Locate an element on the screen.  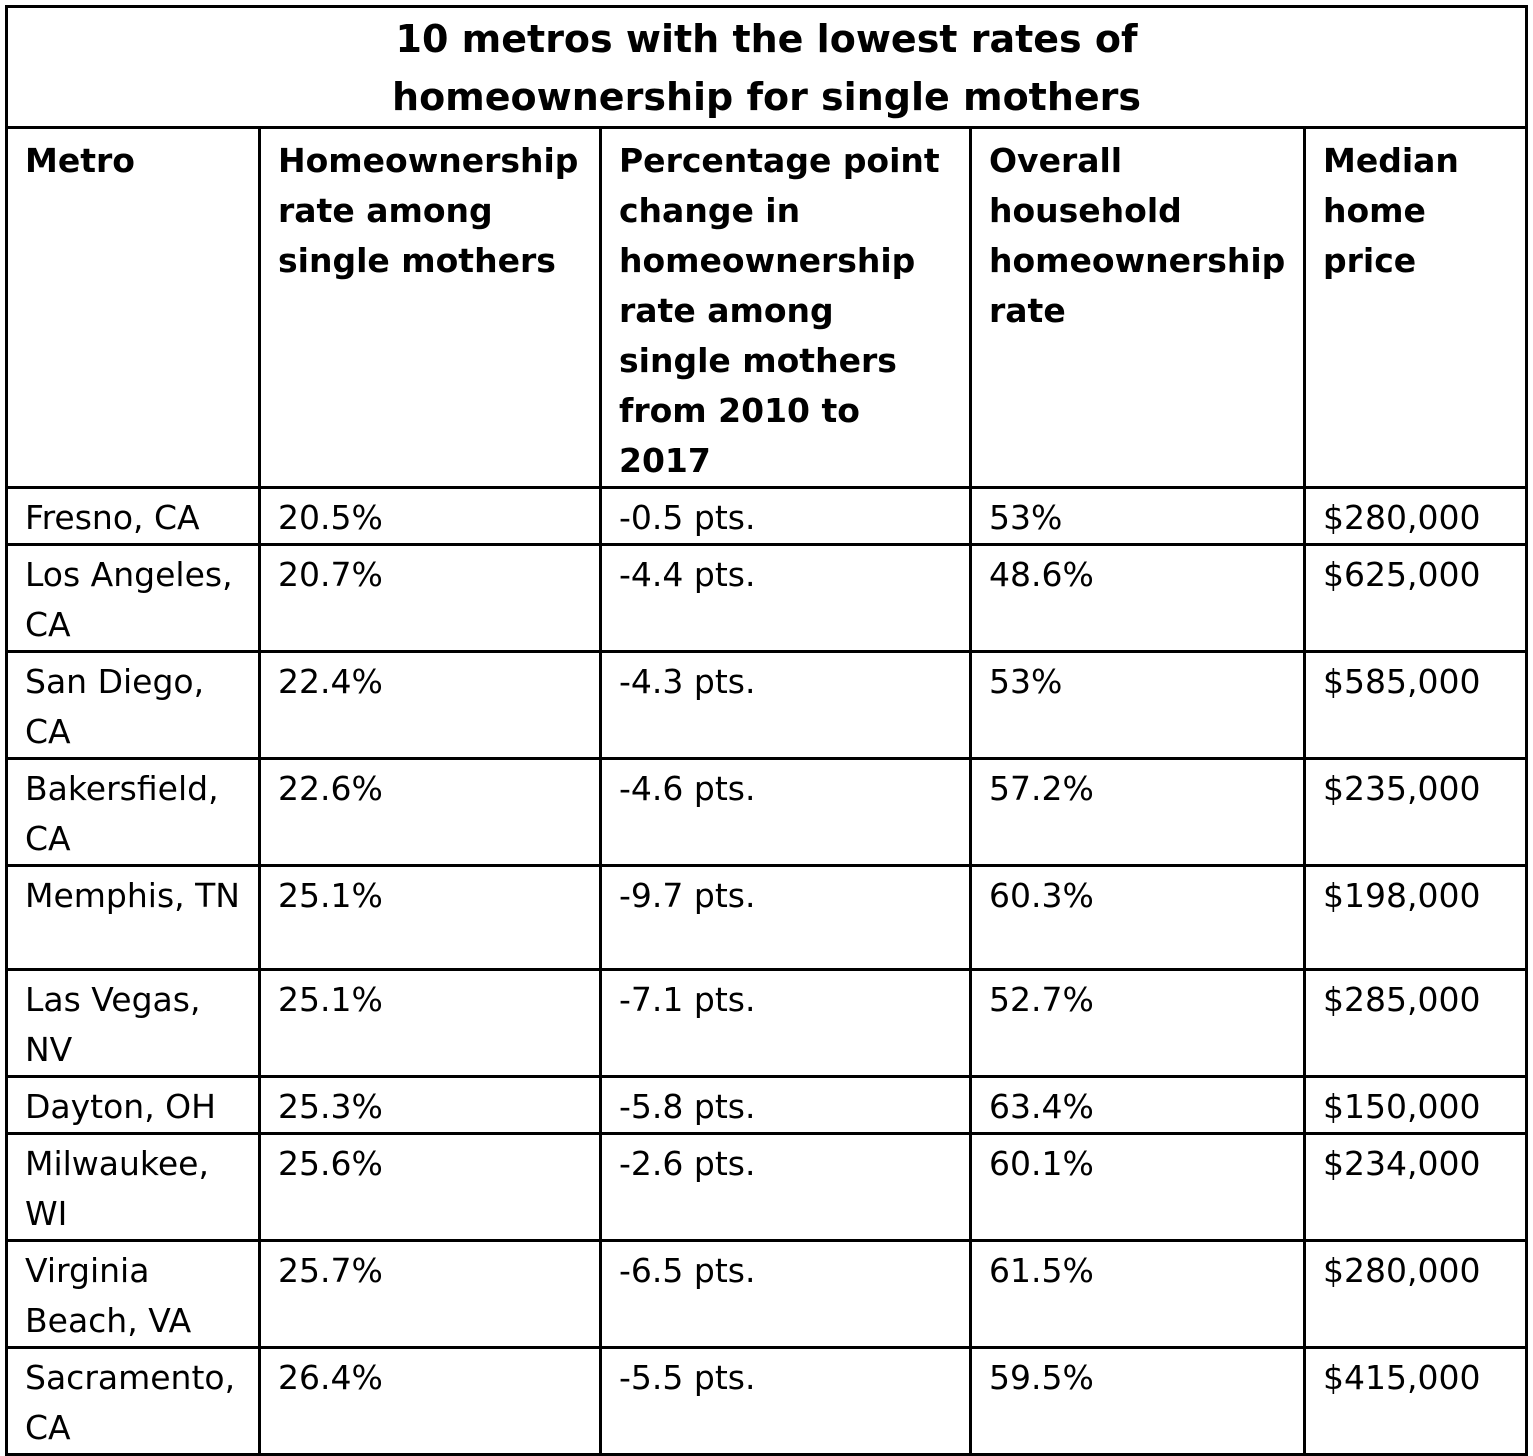
median-price-cell: $150,000 is located at coordinates (1415, 1105).